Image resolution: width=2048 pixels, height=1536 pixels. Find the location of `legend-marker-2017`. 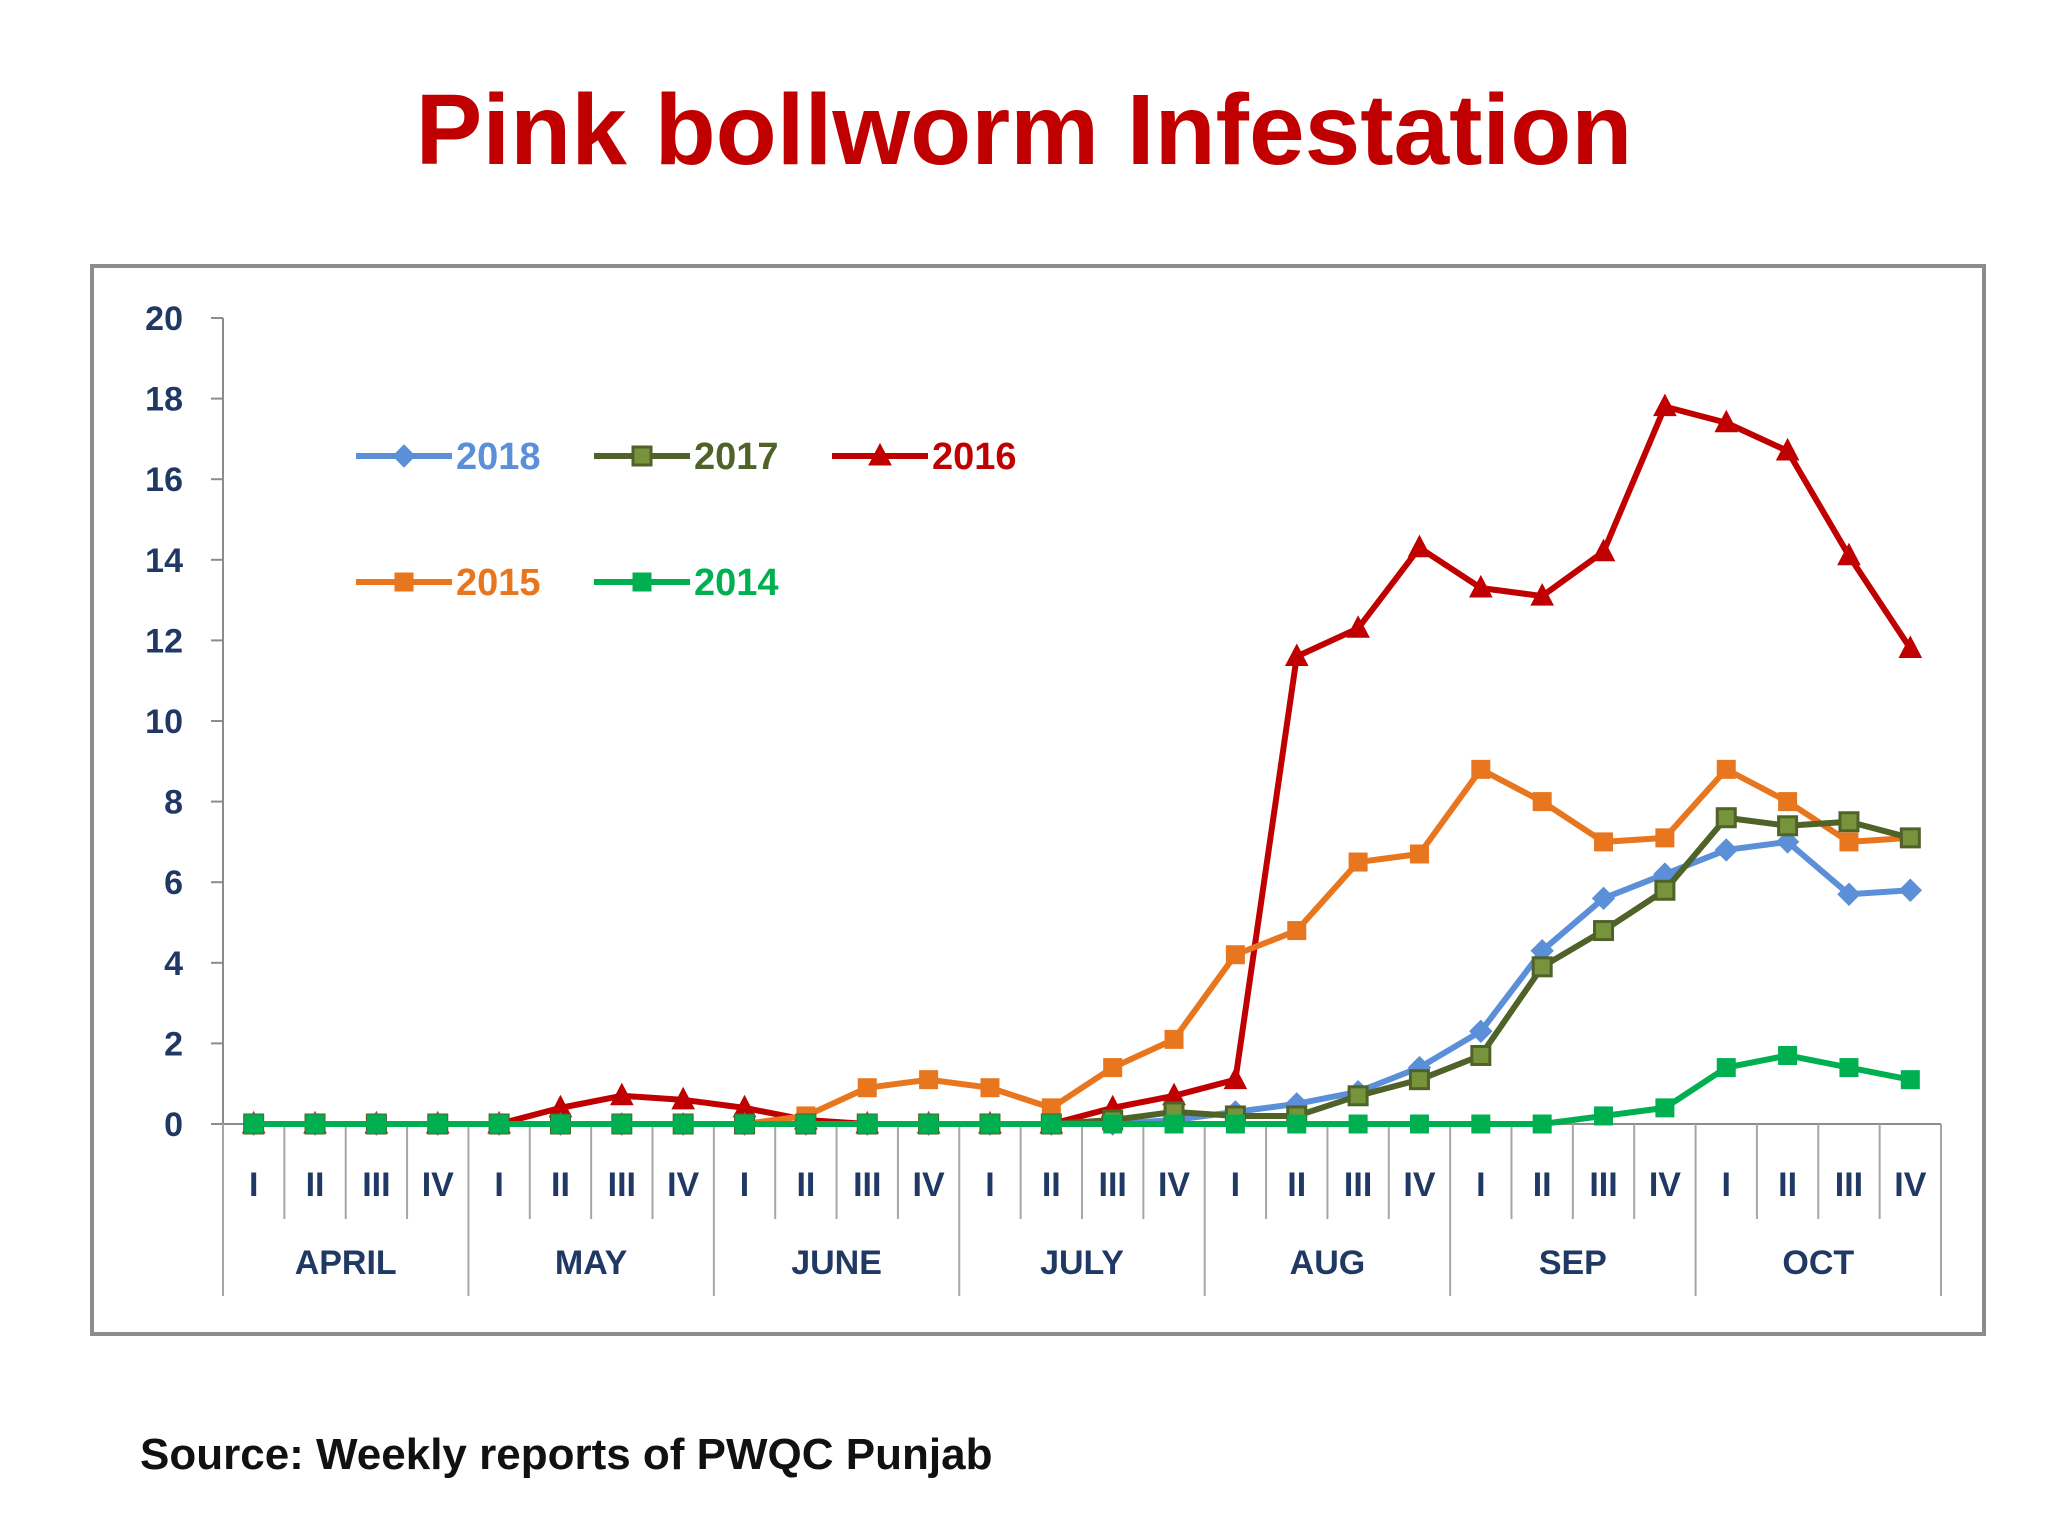

legend-marker-2017 is located at coordinates (642, 456).